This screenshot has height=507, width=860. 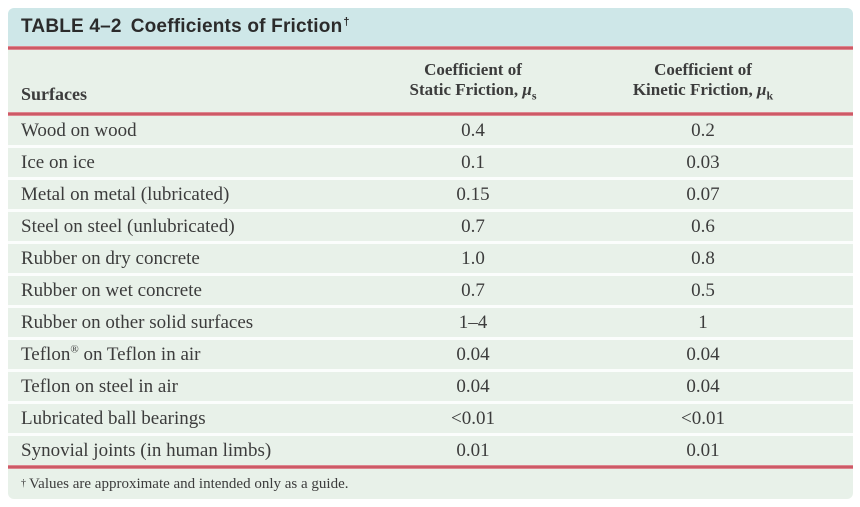 What do you see at coordinates (110, 258) in the screenshot?
I see `surface-cell: Rubber on dry concrete` at bounding box center [110, 258].